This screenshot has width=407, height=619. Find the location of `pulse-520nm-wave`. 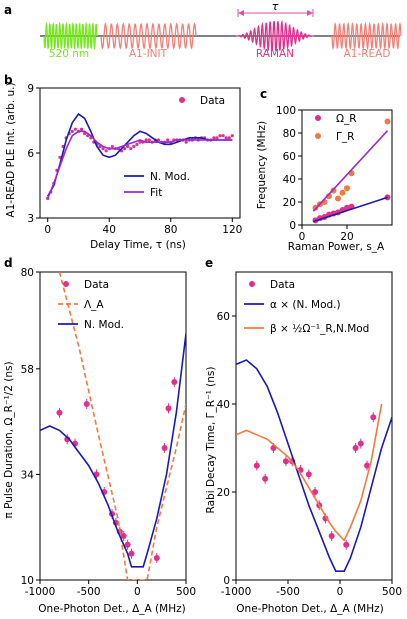

pulse-520nm-wave is located at coordinates (70, 36).